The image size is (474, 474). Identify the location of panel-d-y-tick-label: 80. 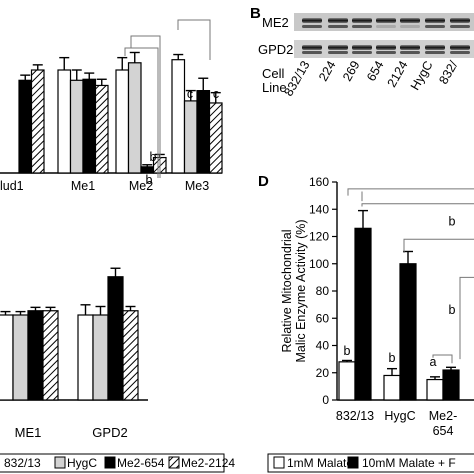
(323, 291).